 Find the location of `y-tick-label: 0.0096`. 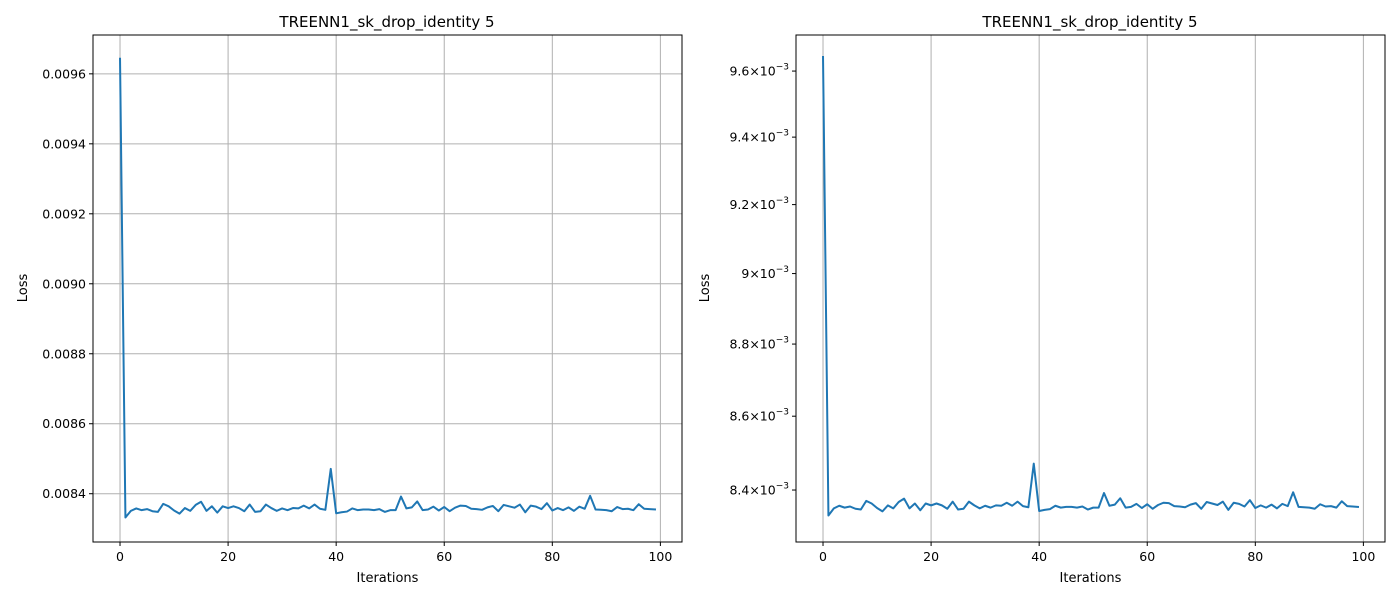

y-tick-label: 0.0096 is located at coordinates (64, 73).